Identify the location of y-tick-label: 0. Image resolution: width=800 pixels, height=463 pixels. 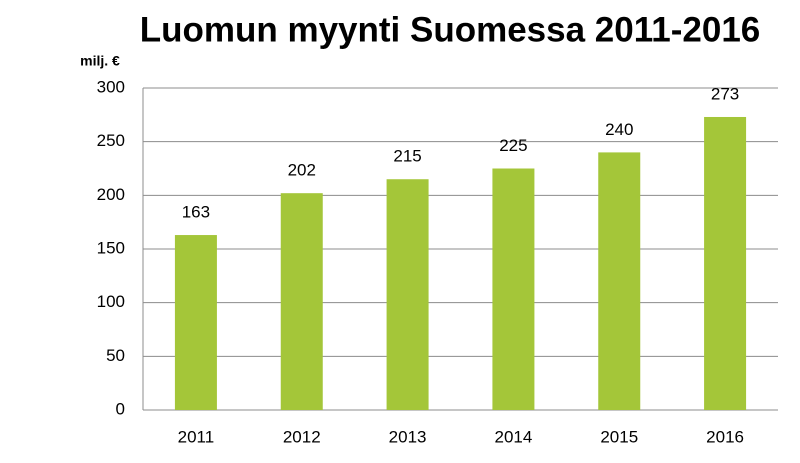
(120, 408).